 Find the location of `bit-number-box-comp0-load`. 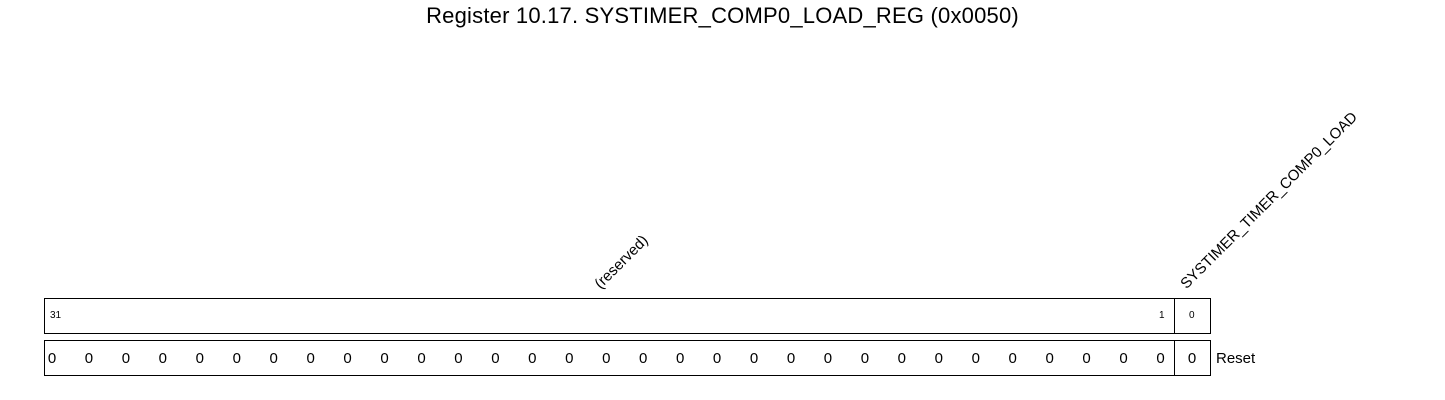

bit-number-box-comp0-load is located at coordinates (1192, 316).